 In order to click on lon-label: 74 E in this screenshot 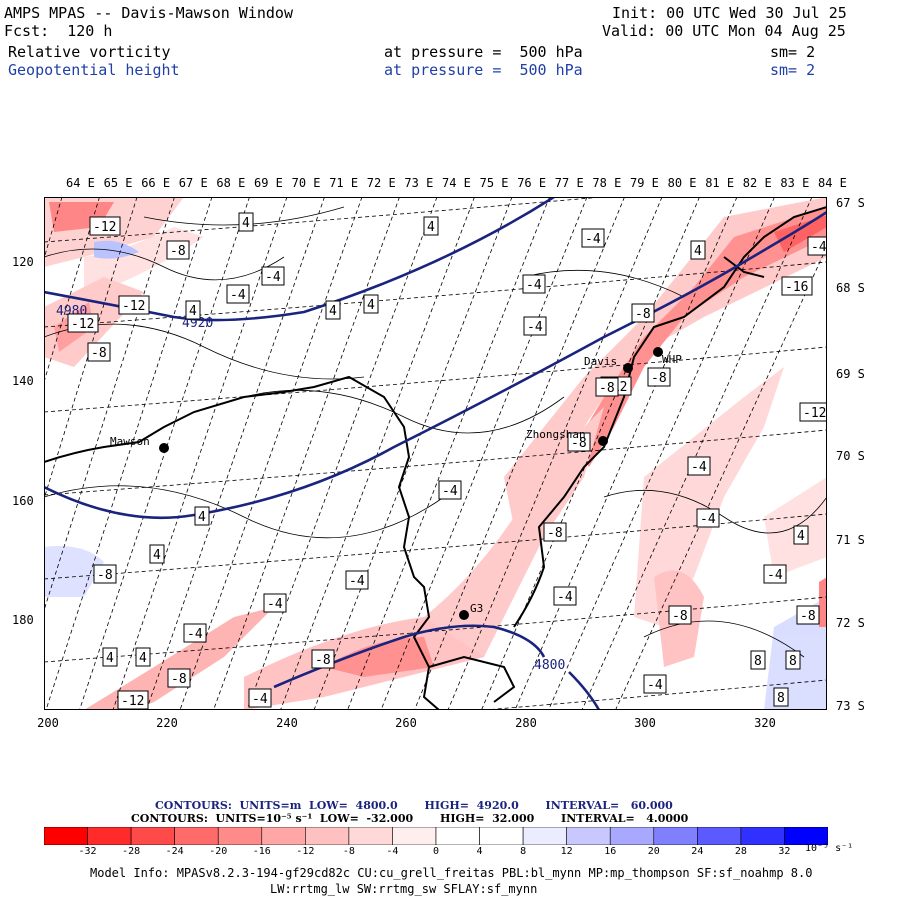, I will do `click(456, 183)`.